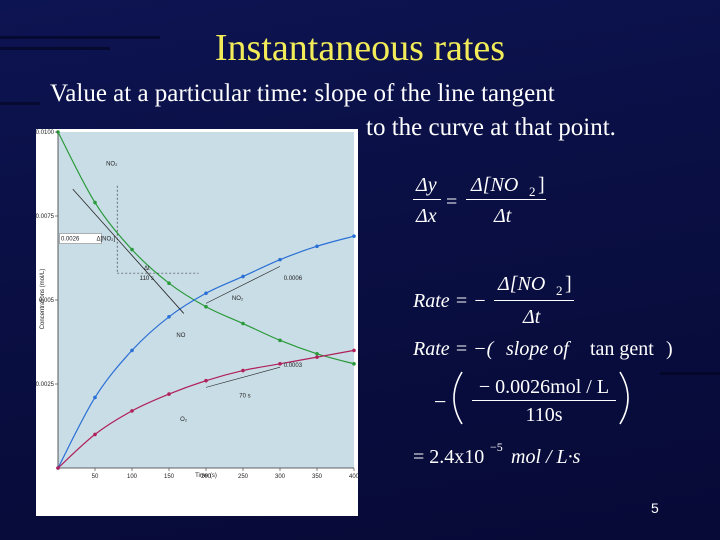  I want to click on page-number: 5, so click(655, 508).